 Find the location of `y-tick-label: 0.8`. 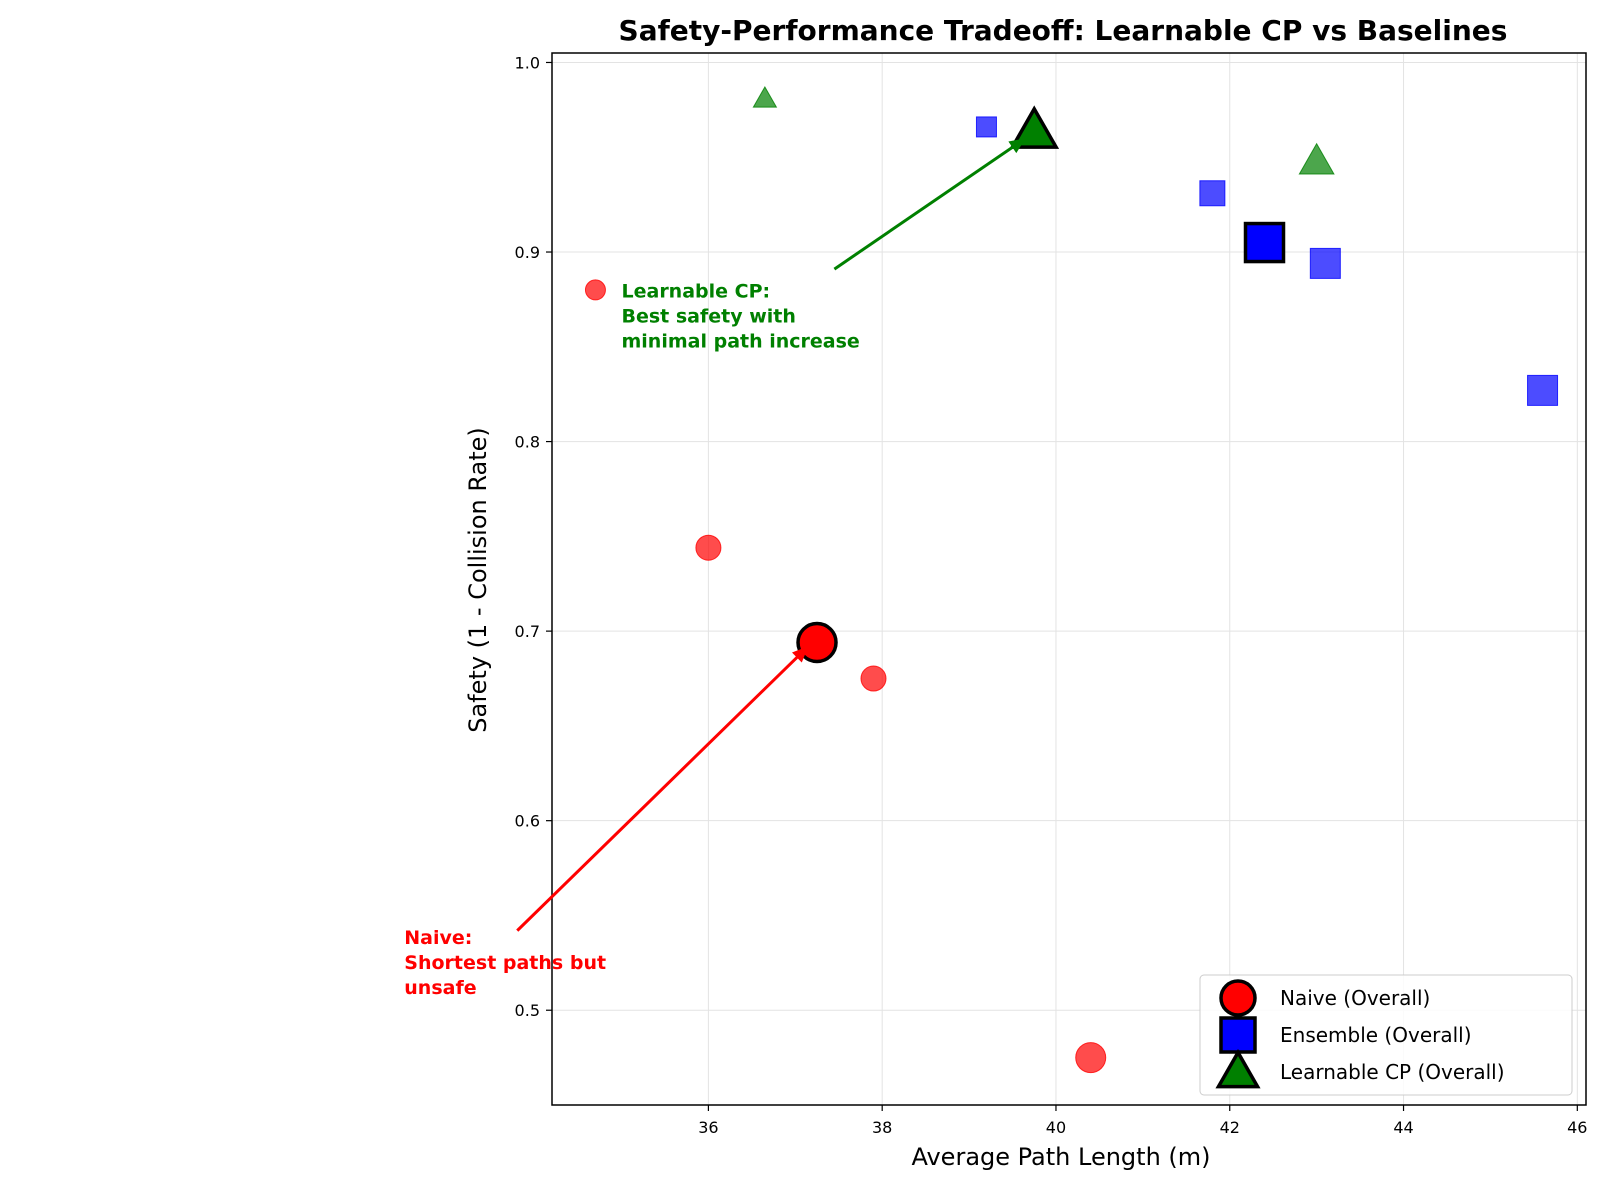

y-tick-label: 0.8 is located at coordinates (527, 442).